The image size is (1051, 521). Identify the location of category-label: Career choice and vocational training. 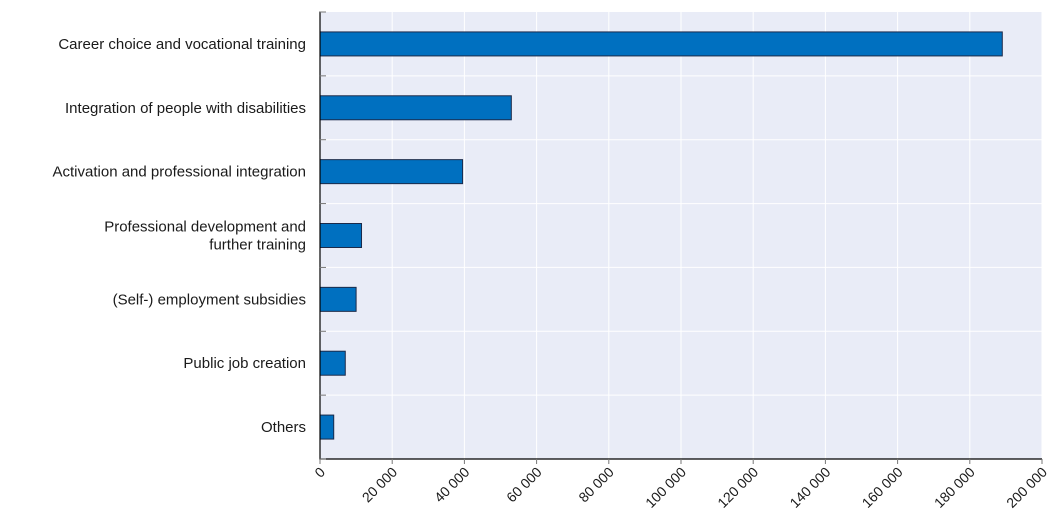
(182, 44).